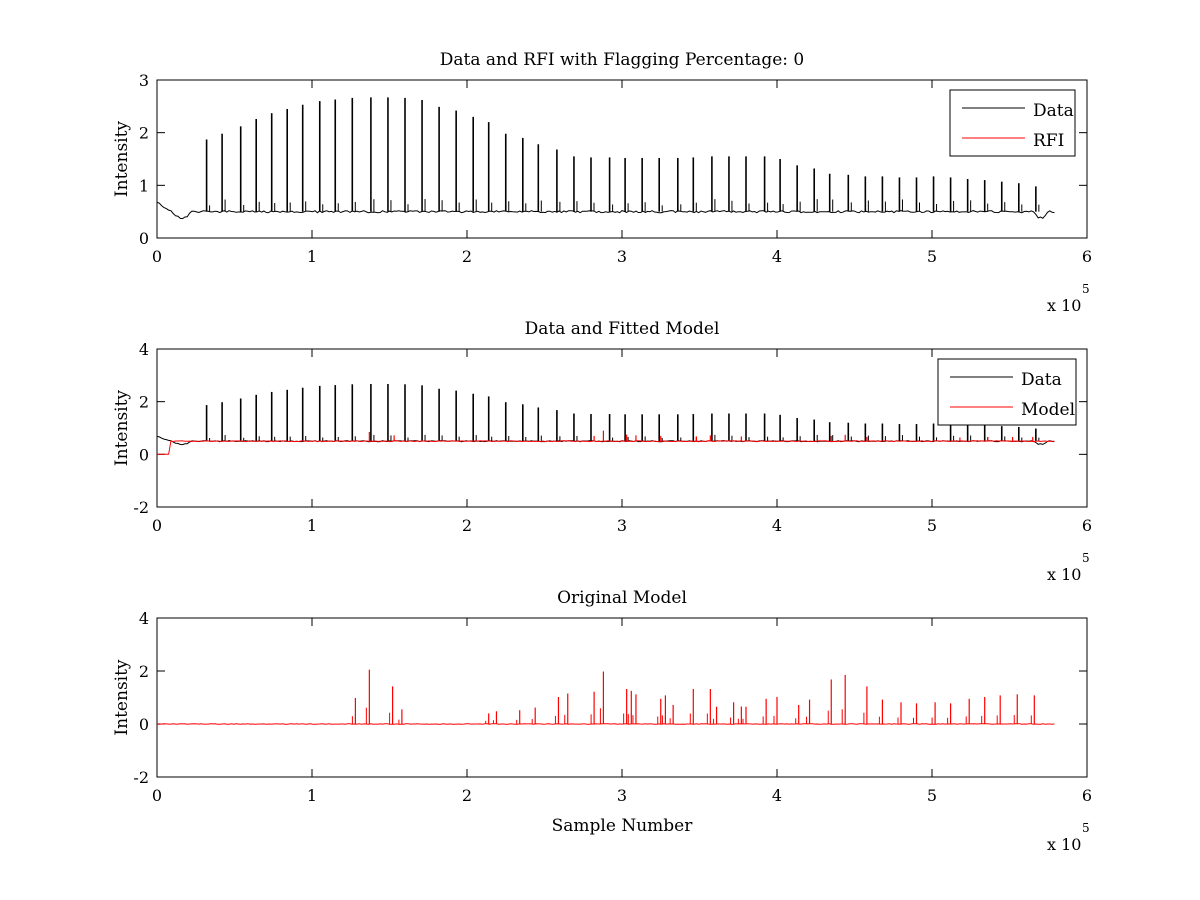 Image resolution: width=1200 pixels, height=900 pixels. Describe the element at coordinates (622, 60) in the screenshot. I see `chart-title: Data and RFI with Flagging Percentage: 0` at that location.